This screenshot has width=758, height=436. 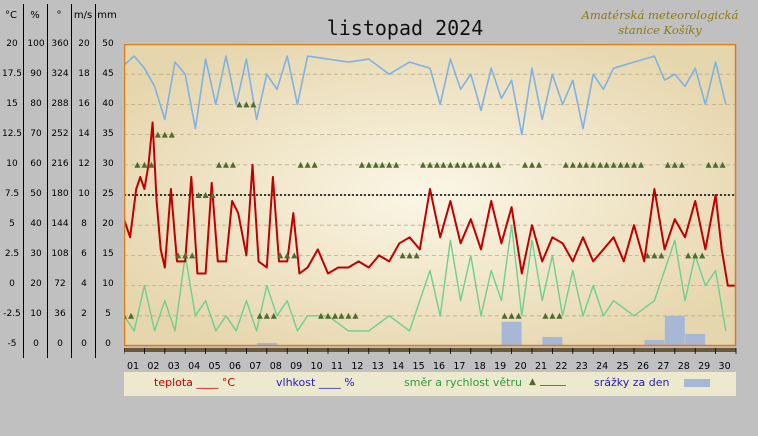 What do you see at coordinates (36, 74) in the screenshot?
I see `tick-humidity: 90` at bounding box center [36, 74].